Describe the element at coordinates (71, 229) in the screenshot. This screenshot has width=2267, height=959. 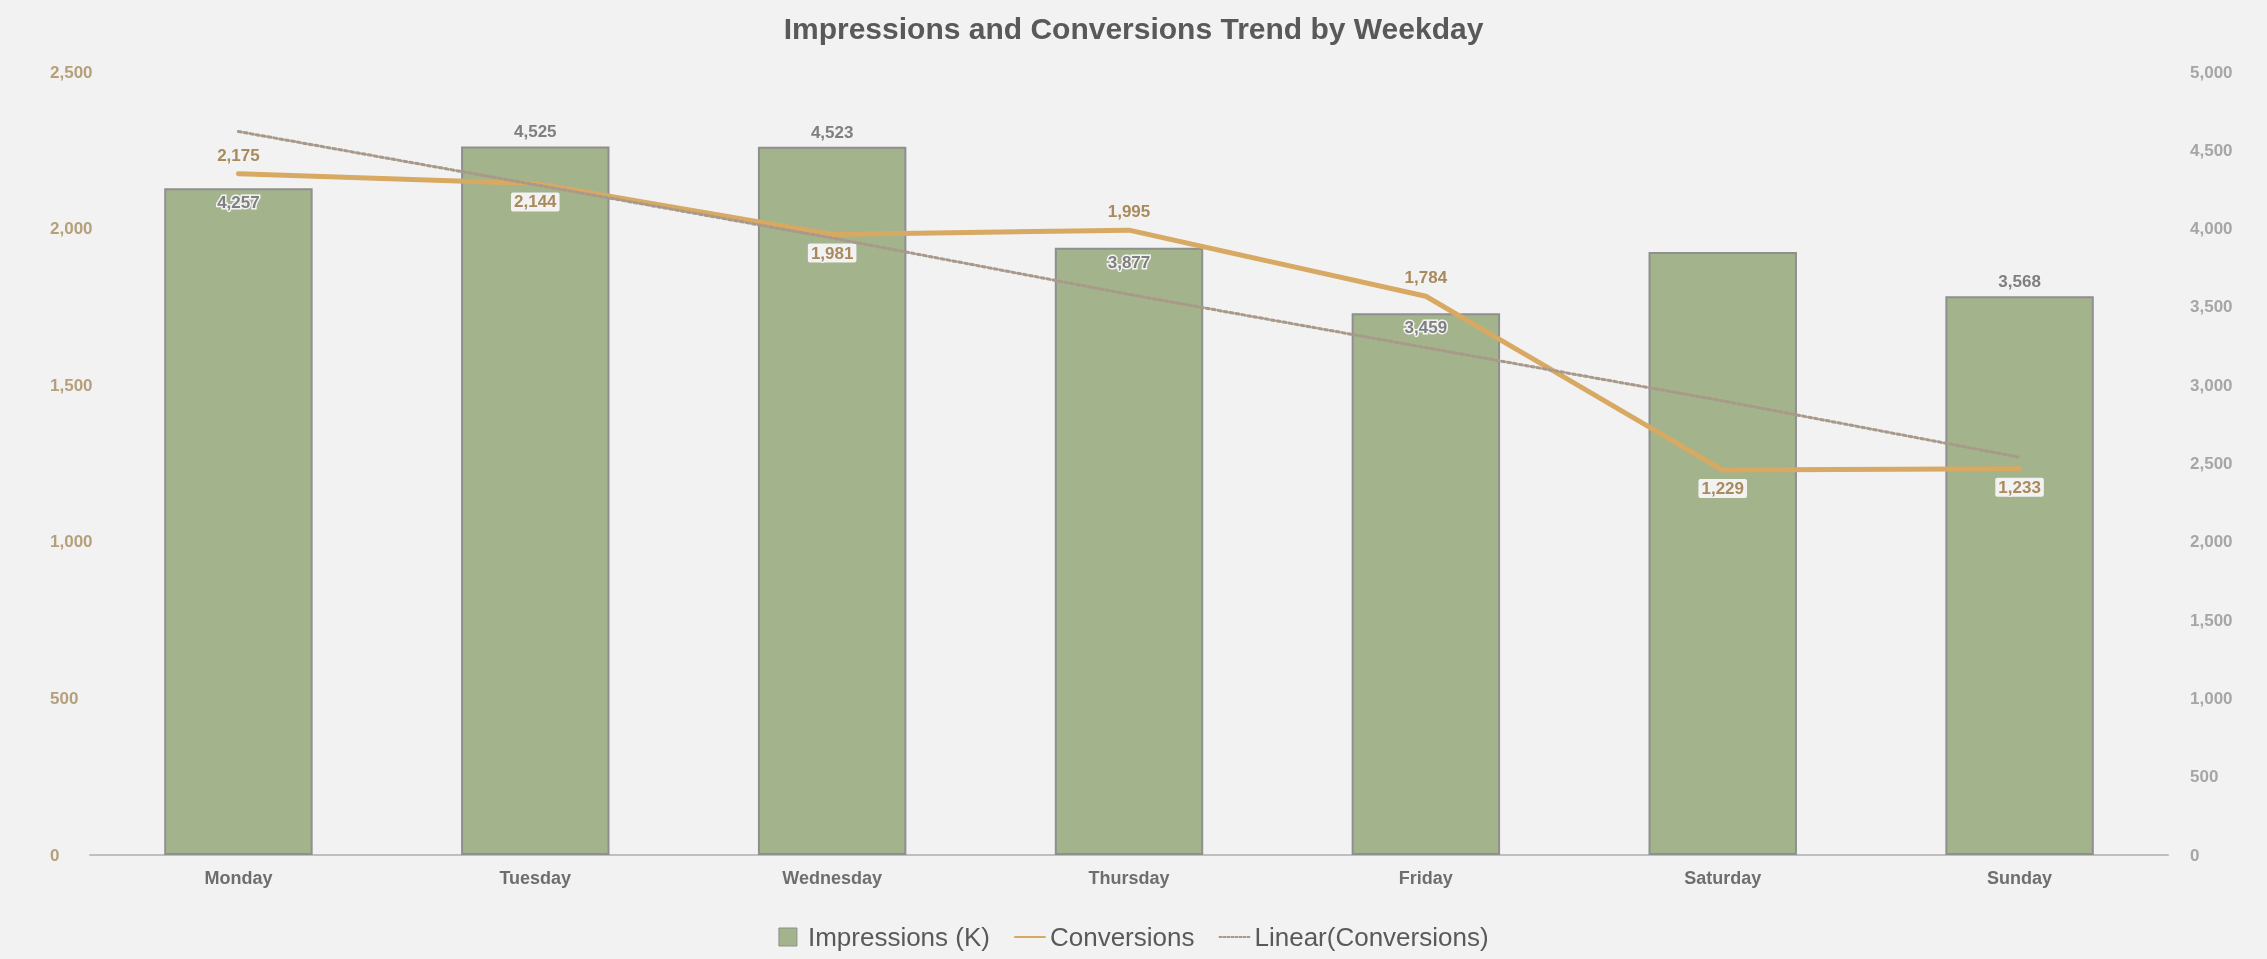
I see `y-tick-label: 2,000` at that location.